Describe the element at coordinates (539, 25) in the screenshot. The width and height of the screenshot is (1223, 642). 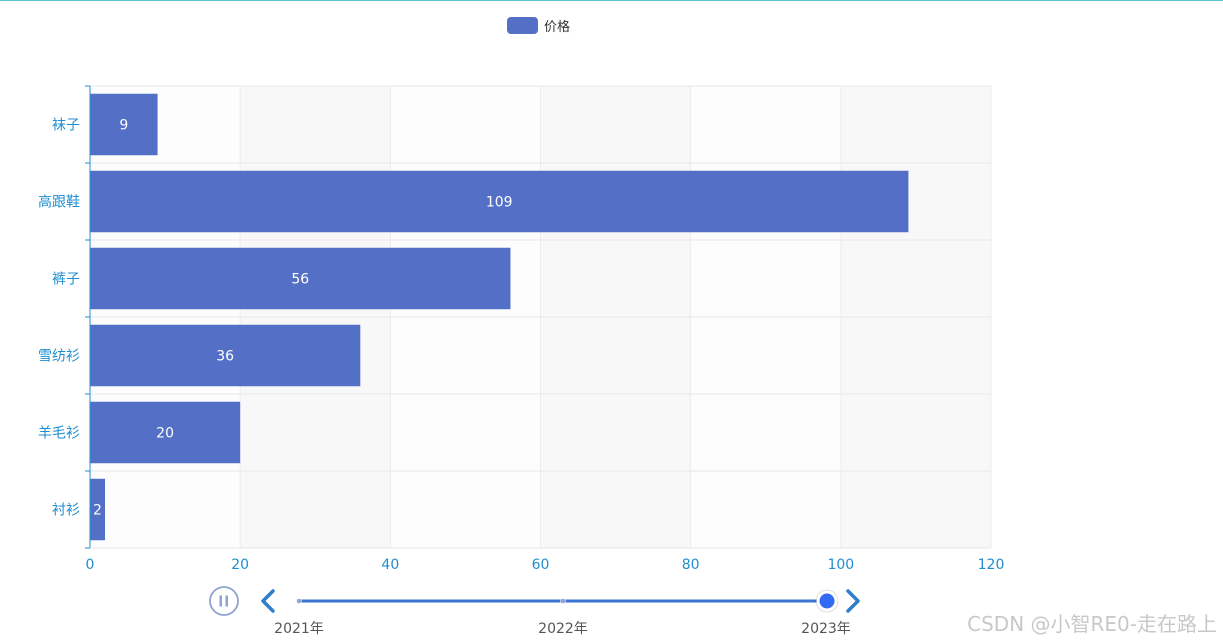
I see `legend: 价格` at that location.